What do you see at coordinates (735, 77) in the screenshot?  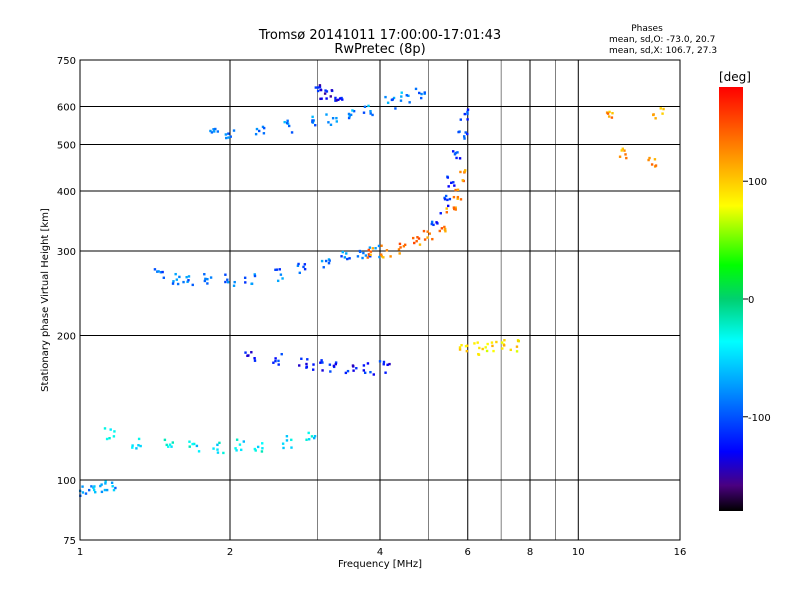 I see `colorbar-label: [deg]` at bounding box center [735, 77].